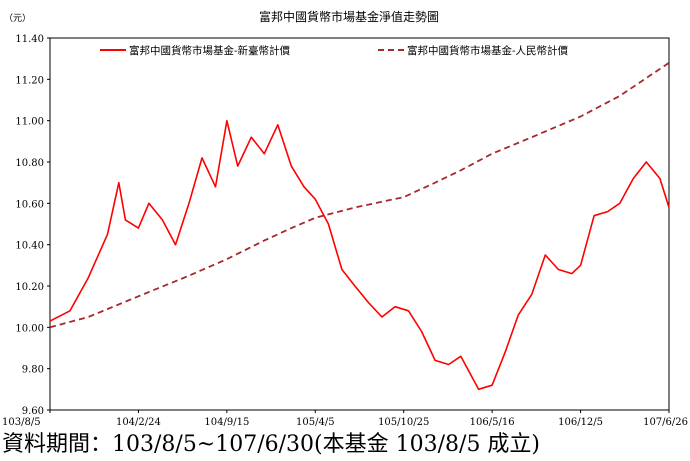 Image resolution: width=690 pixels, height=461 pixels. Describe the element at coordinates (492, 422) in the screenshot. I see `x-tick-label: 106/5/16` at that location.